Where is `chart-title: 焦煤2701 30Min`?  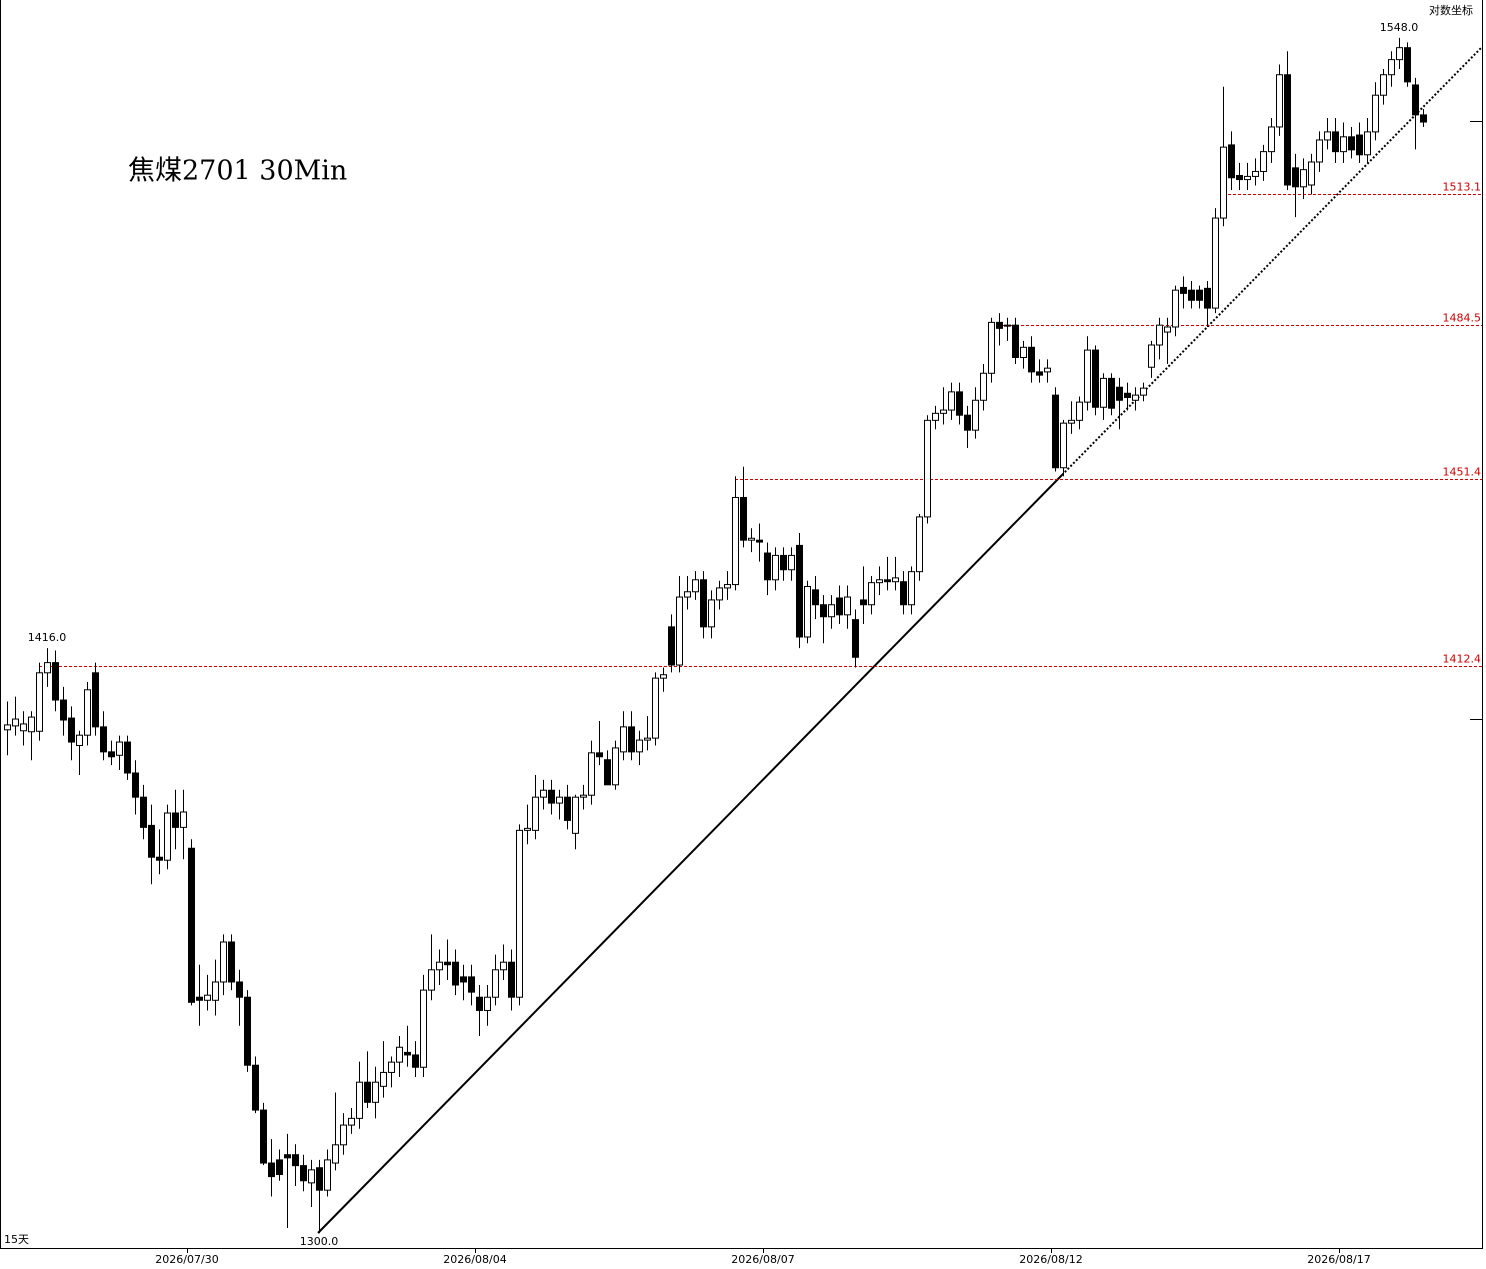
chart-title: 焦煤2701 30Min is located at coordinates (237, 171).